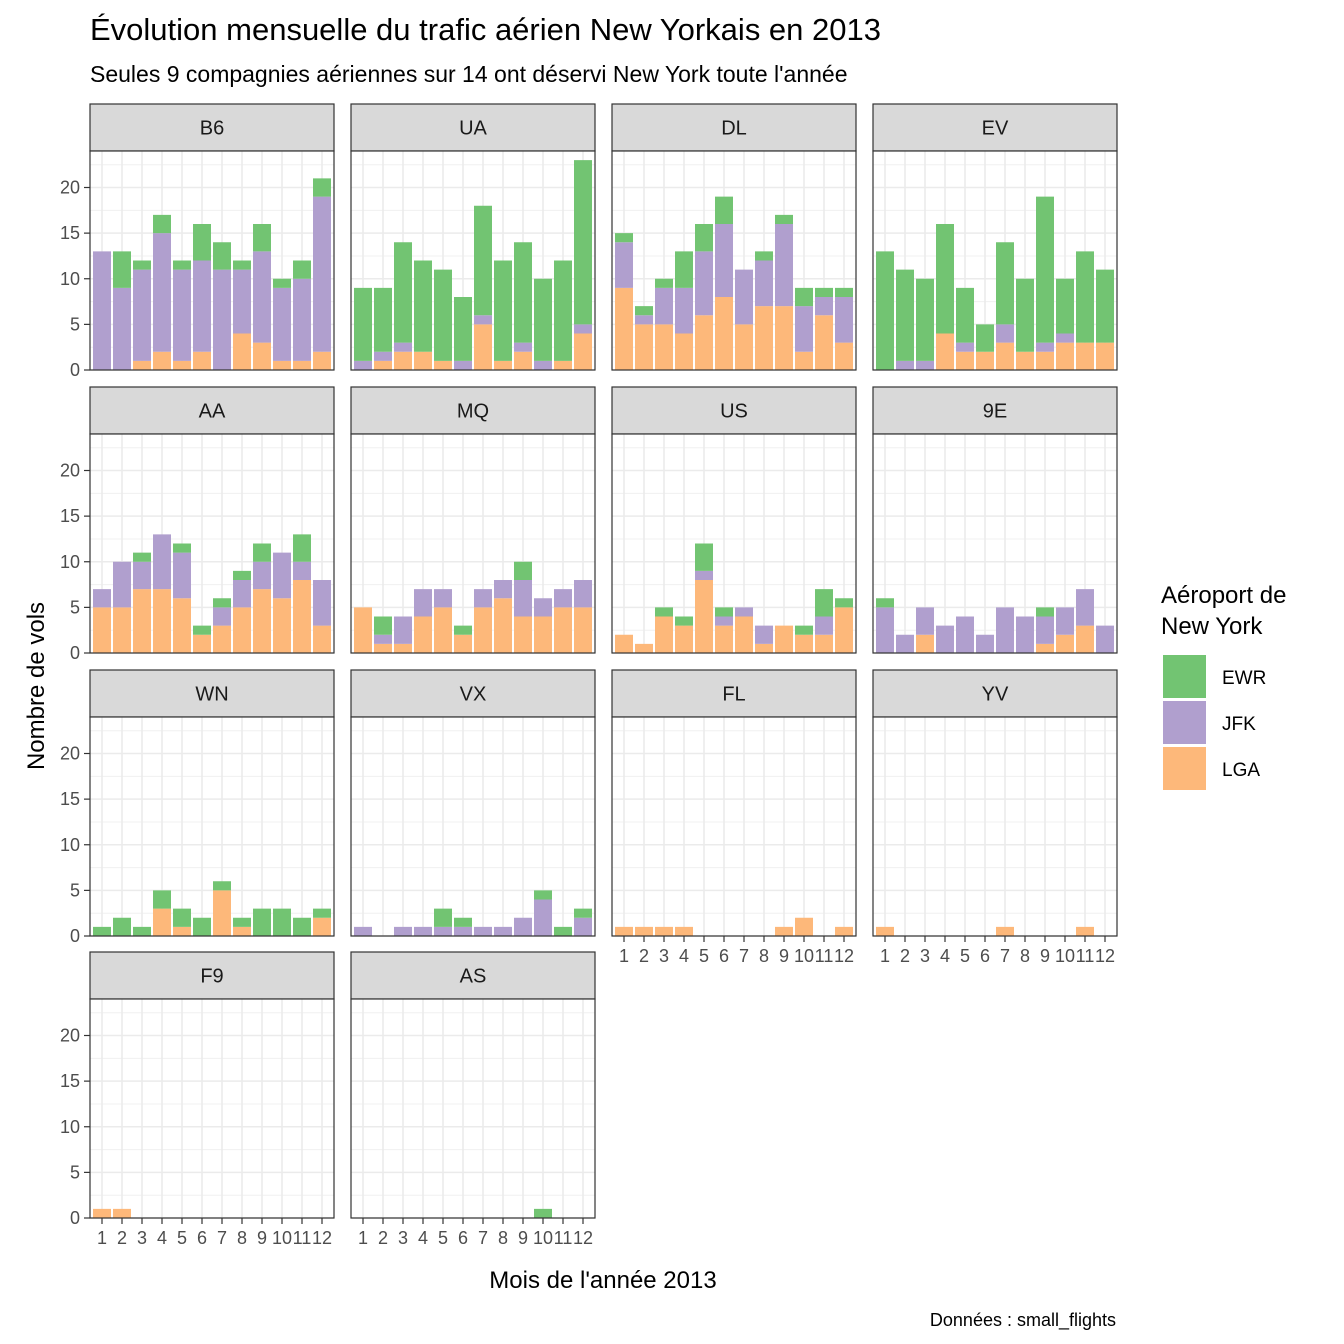 This screenshot has height=1344, width=1344. Describe the element at coordinates (75, 1218) in the screenshot. I see `y-tick-label: 0` at that location.